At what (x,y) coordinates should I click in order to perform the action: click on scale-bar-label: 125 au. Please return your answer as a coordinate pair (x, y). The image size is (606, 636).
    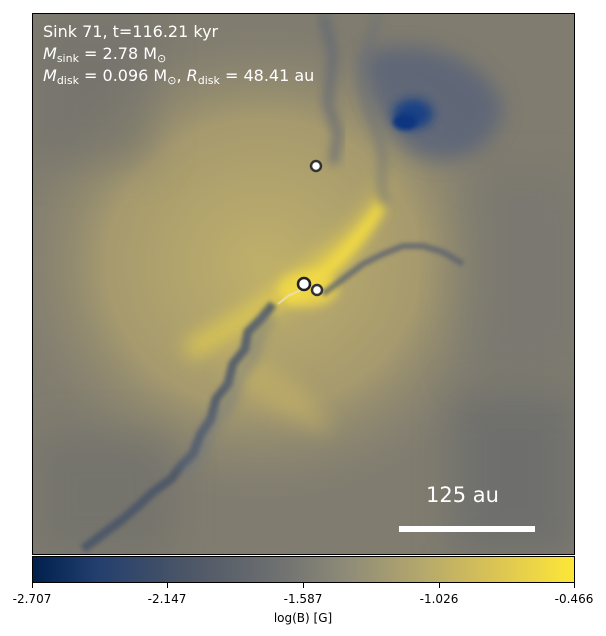
    Looking at the image, I should click on (462, 495).